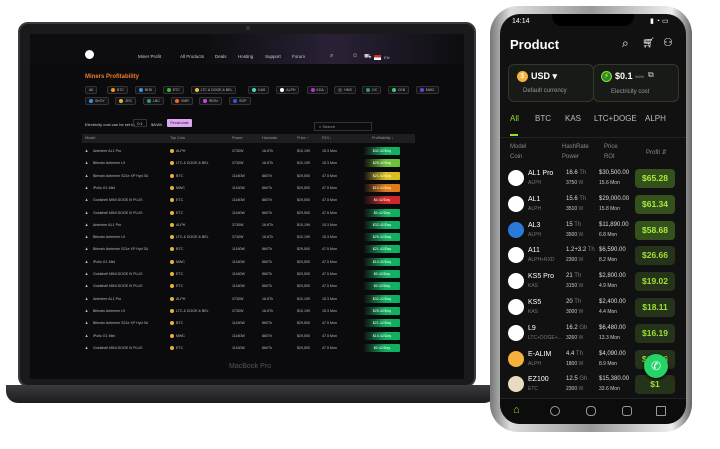 This screenshot has height=449, width=720. I want to click on coin-filter-chip: DC, so click(372, 90).